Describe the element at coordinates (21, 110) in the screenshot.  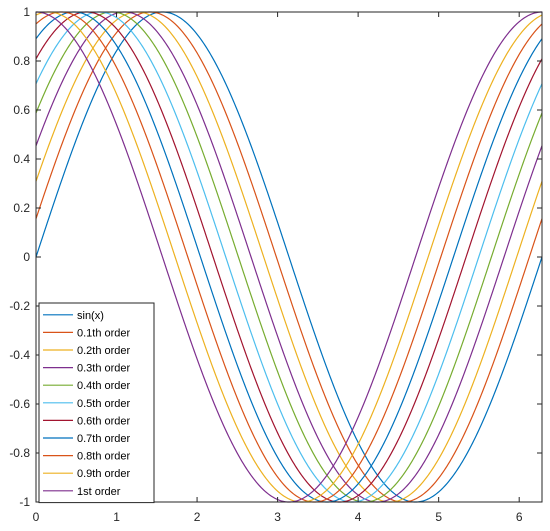
I see `y-tick-label: 0.6` at that location.